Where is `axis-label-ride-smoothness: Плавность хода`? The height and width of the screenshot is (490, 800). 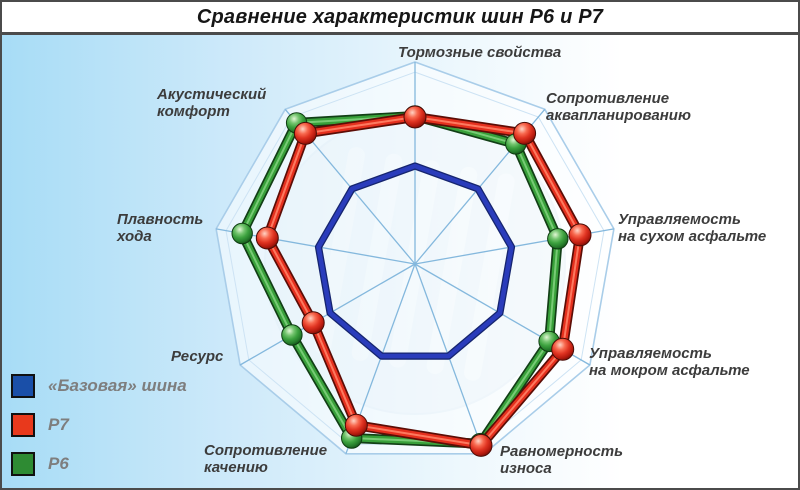
axis-label-ride-smoothness: Плавность хода is located at coordinates (160, 228).